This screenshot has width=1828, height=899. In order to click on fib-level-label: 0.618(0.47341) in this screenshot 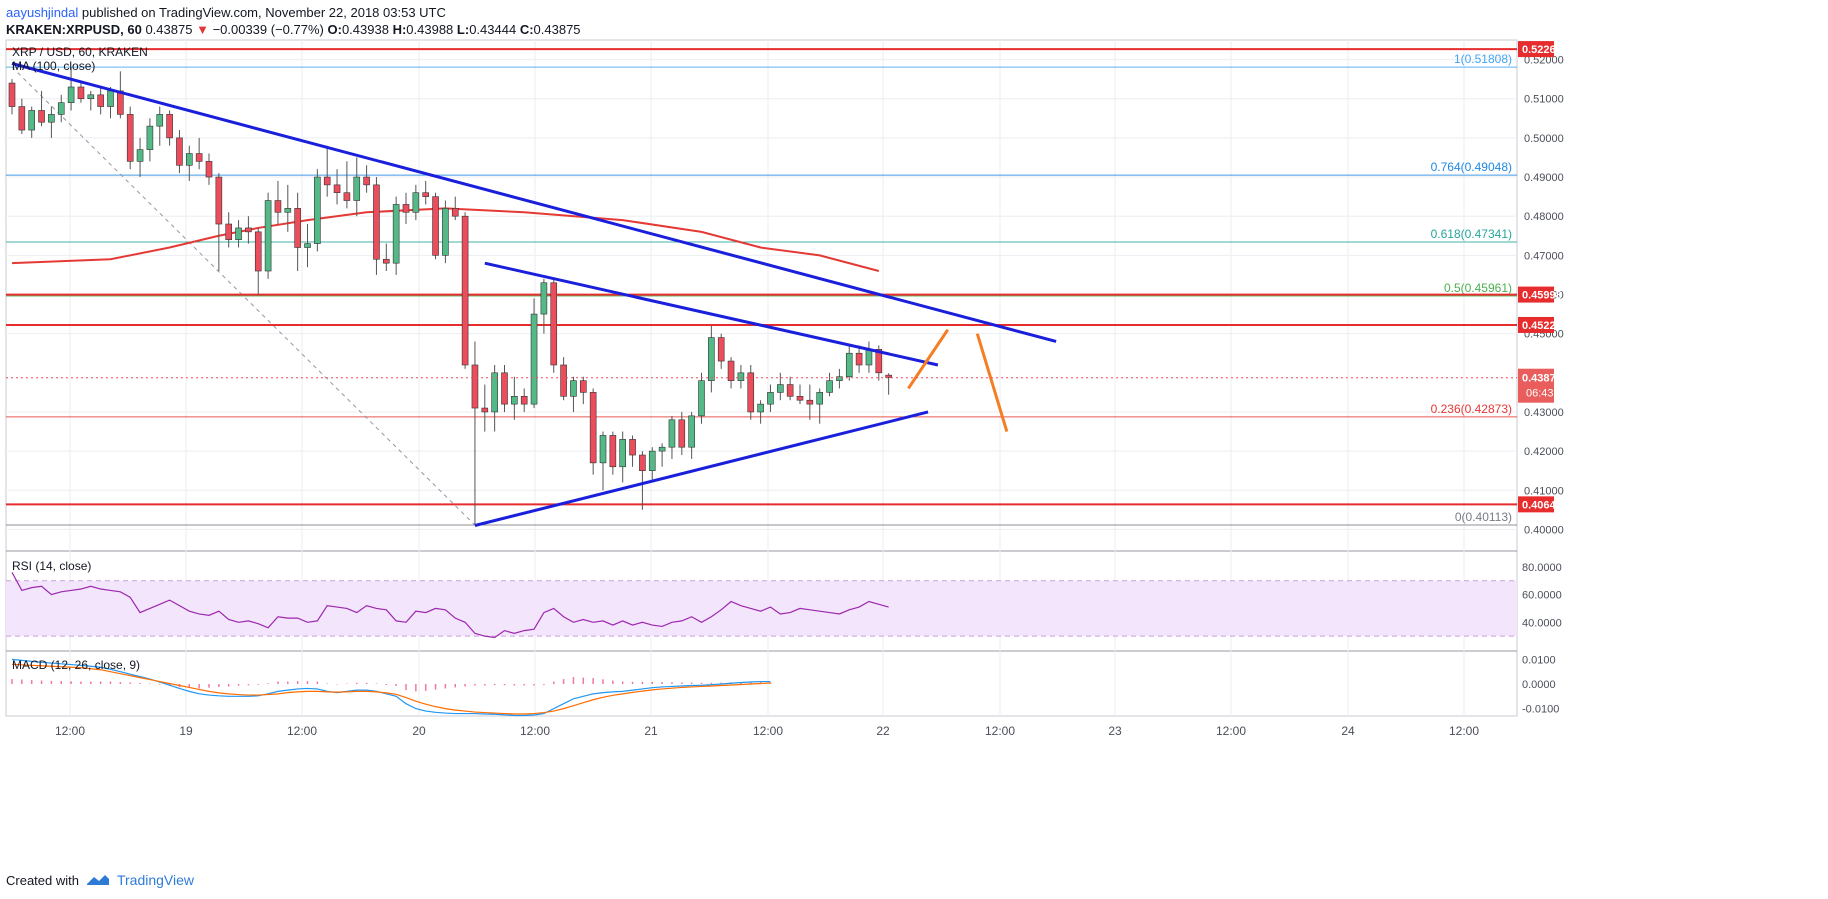, I will do `click(1471, 234)`.